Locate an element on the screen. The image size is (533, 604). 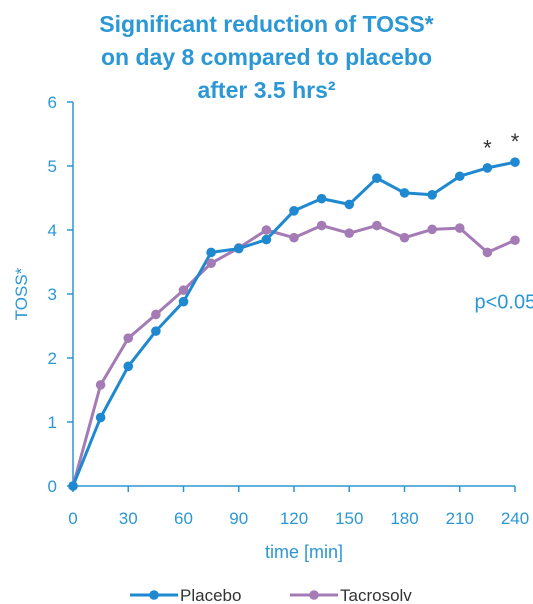
y-tick-label: 2 is located at coordinates (52, 358).